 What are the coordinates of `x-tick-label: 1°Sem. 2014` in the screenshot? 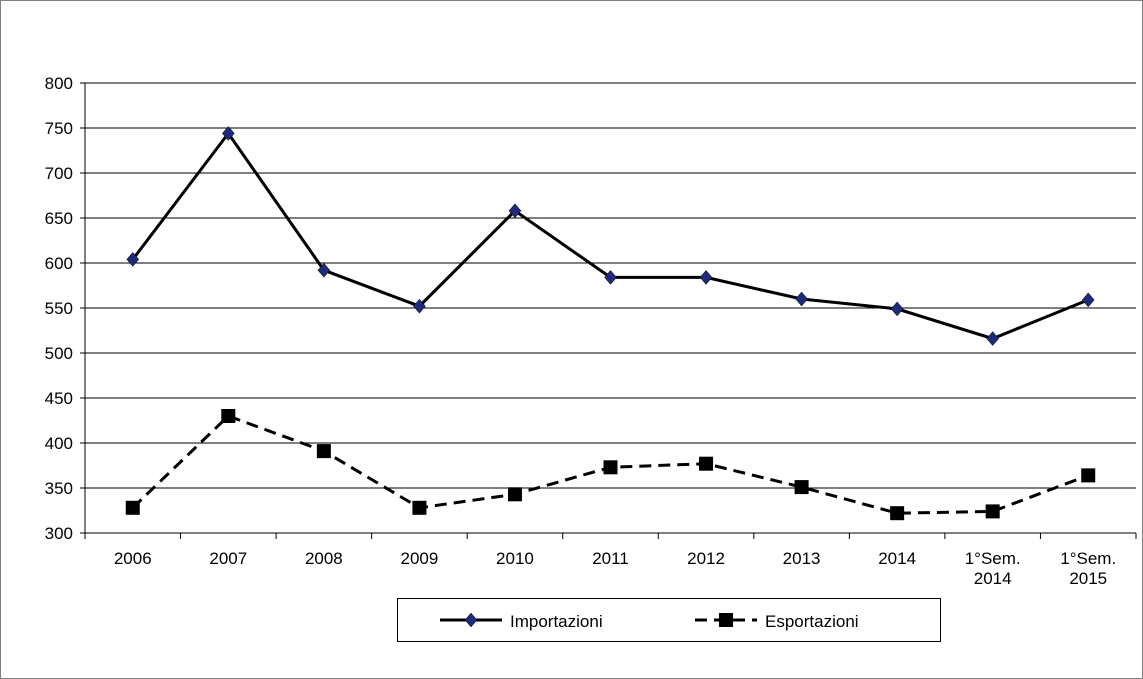 It's located at (993, 568).